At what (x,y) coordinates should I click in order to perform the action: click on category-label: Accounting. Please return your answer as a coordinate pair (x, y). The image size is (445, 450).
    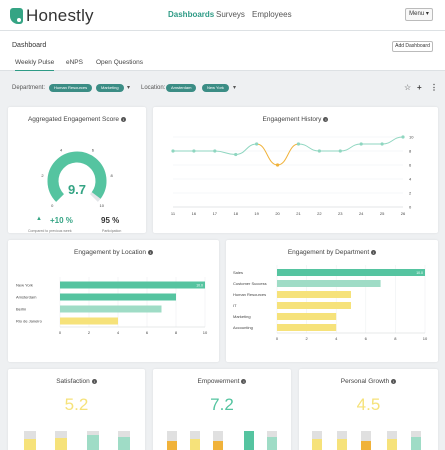
    Looking at the image, I should click on (243, 327).